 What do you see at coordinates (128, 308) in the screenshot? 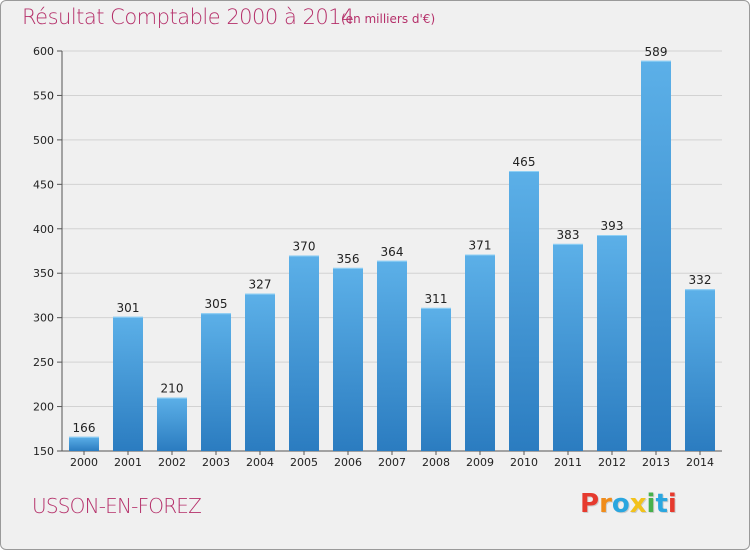
I see `value-label: 301` at bounding box center [128, 308].